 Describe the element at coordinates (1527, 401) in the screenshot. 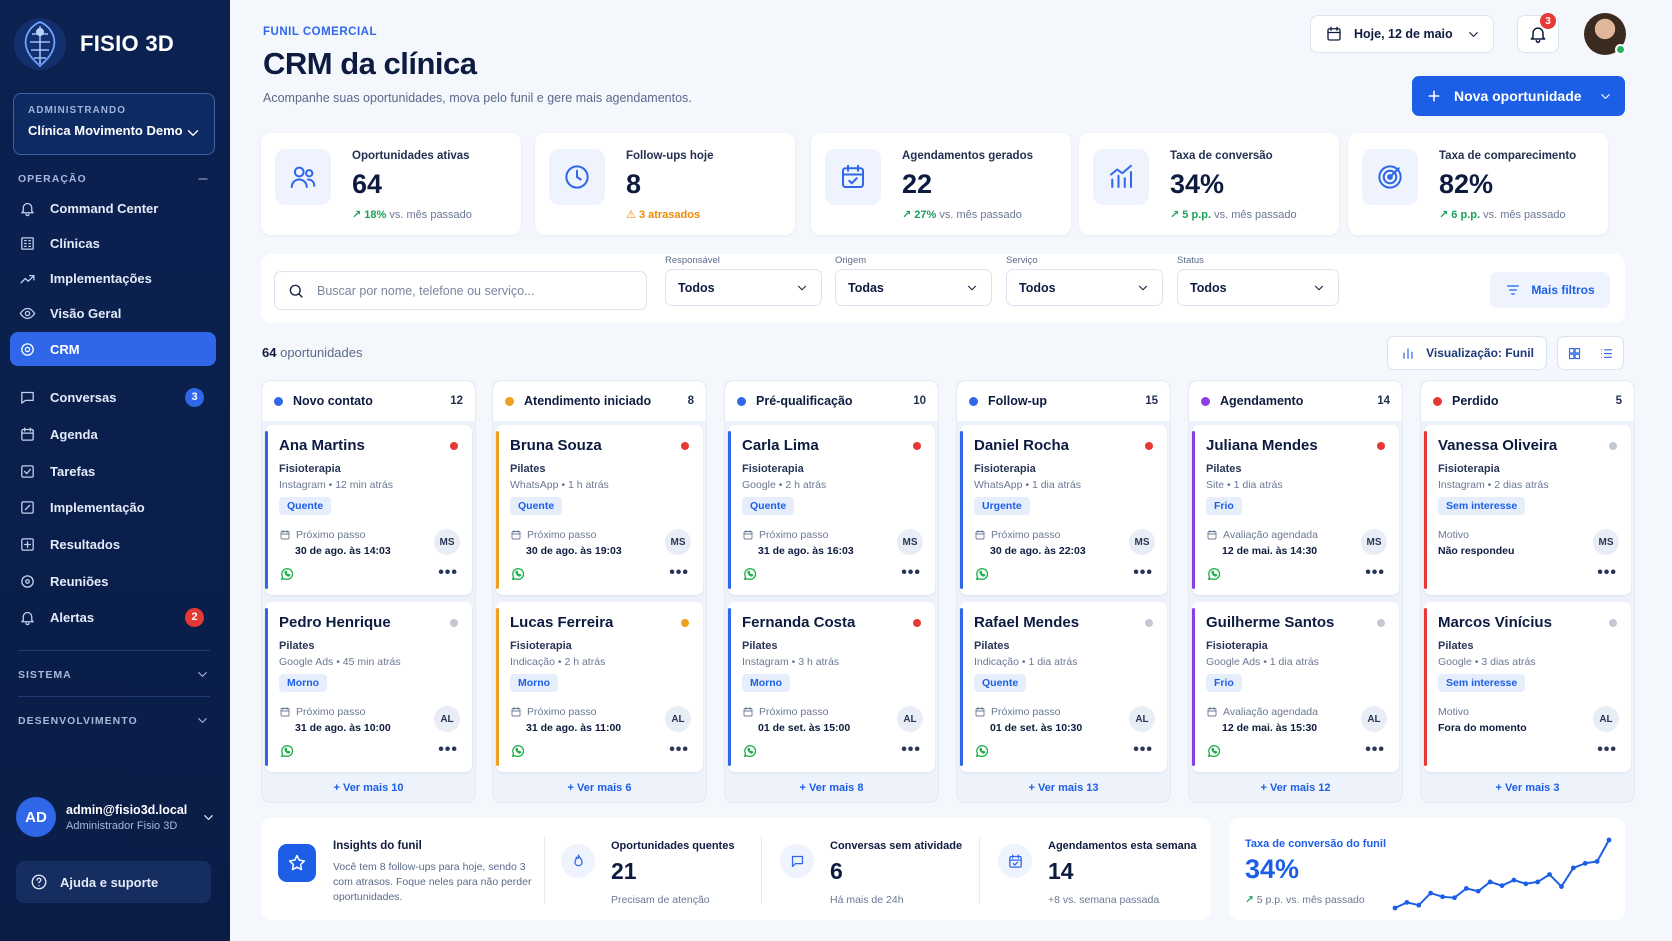

I see `column-header: Perdido 5` at that location.